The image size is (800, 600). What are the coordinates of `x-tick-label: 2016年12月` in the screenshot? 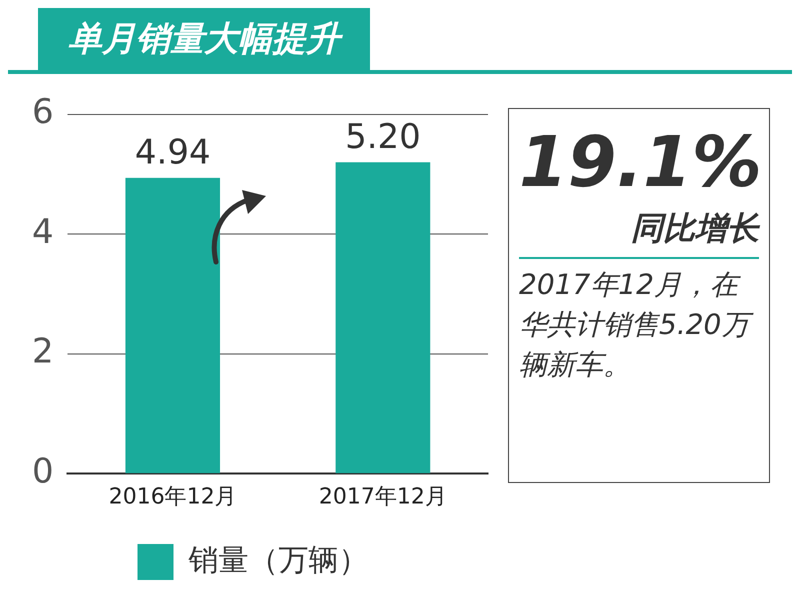 It's located at (172, 497).